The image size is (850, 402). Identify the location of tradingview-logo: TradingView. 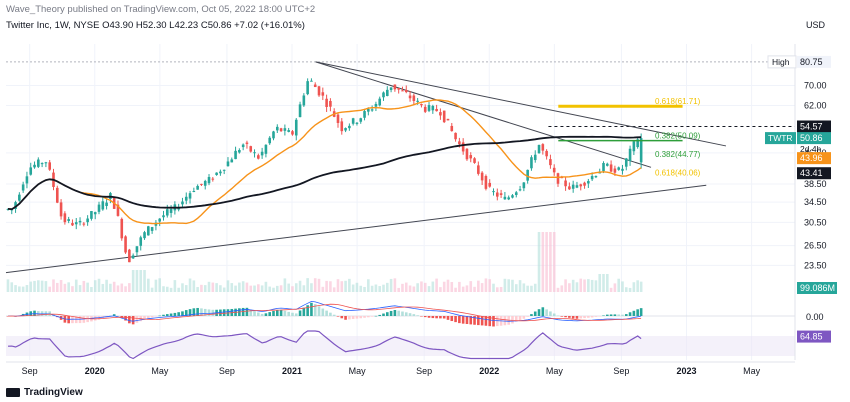
(44, 392).